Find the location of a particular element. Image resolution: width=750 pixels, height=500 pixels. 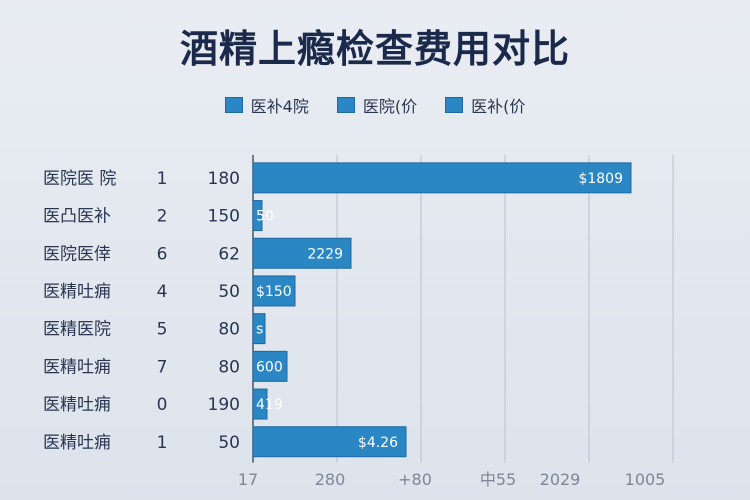

row-value: 150 is located at coordinates (224, 217).